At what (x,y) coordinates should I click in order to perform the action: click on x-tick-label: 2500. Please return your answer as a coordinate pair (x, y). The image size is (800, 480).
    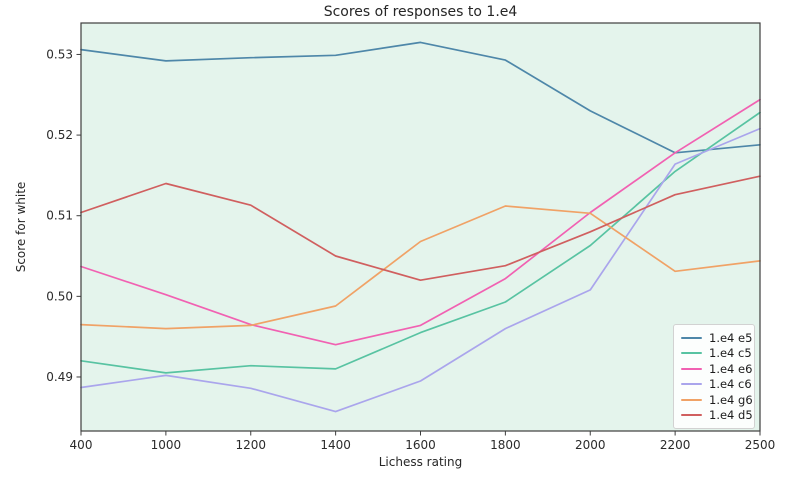
    Looking at the image, I should click on (760, 445).